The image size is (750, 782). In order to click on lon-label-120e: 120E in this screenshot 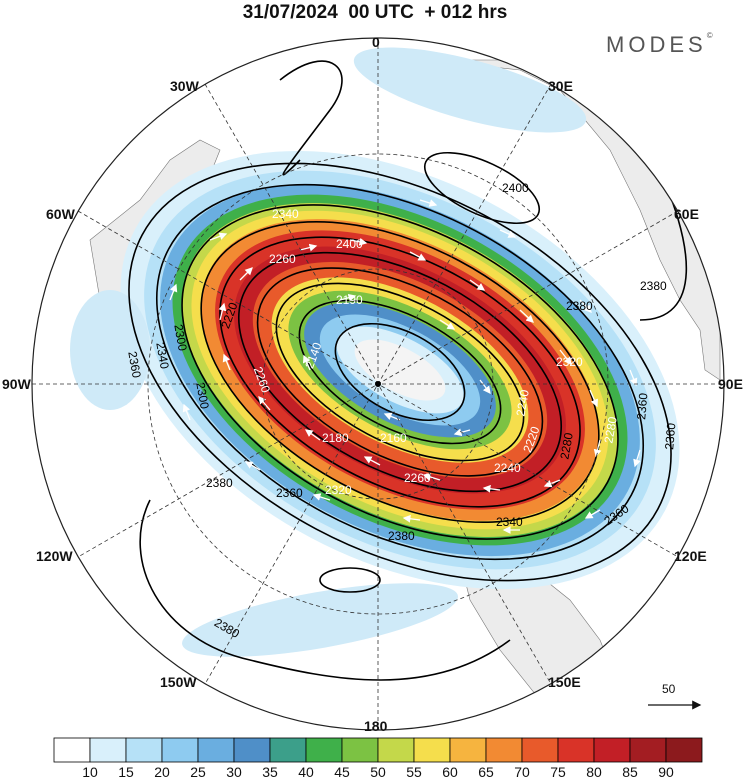, I will do `click(690, 556)`.